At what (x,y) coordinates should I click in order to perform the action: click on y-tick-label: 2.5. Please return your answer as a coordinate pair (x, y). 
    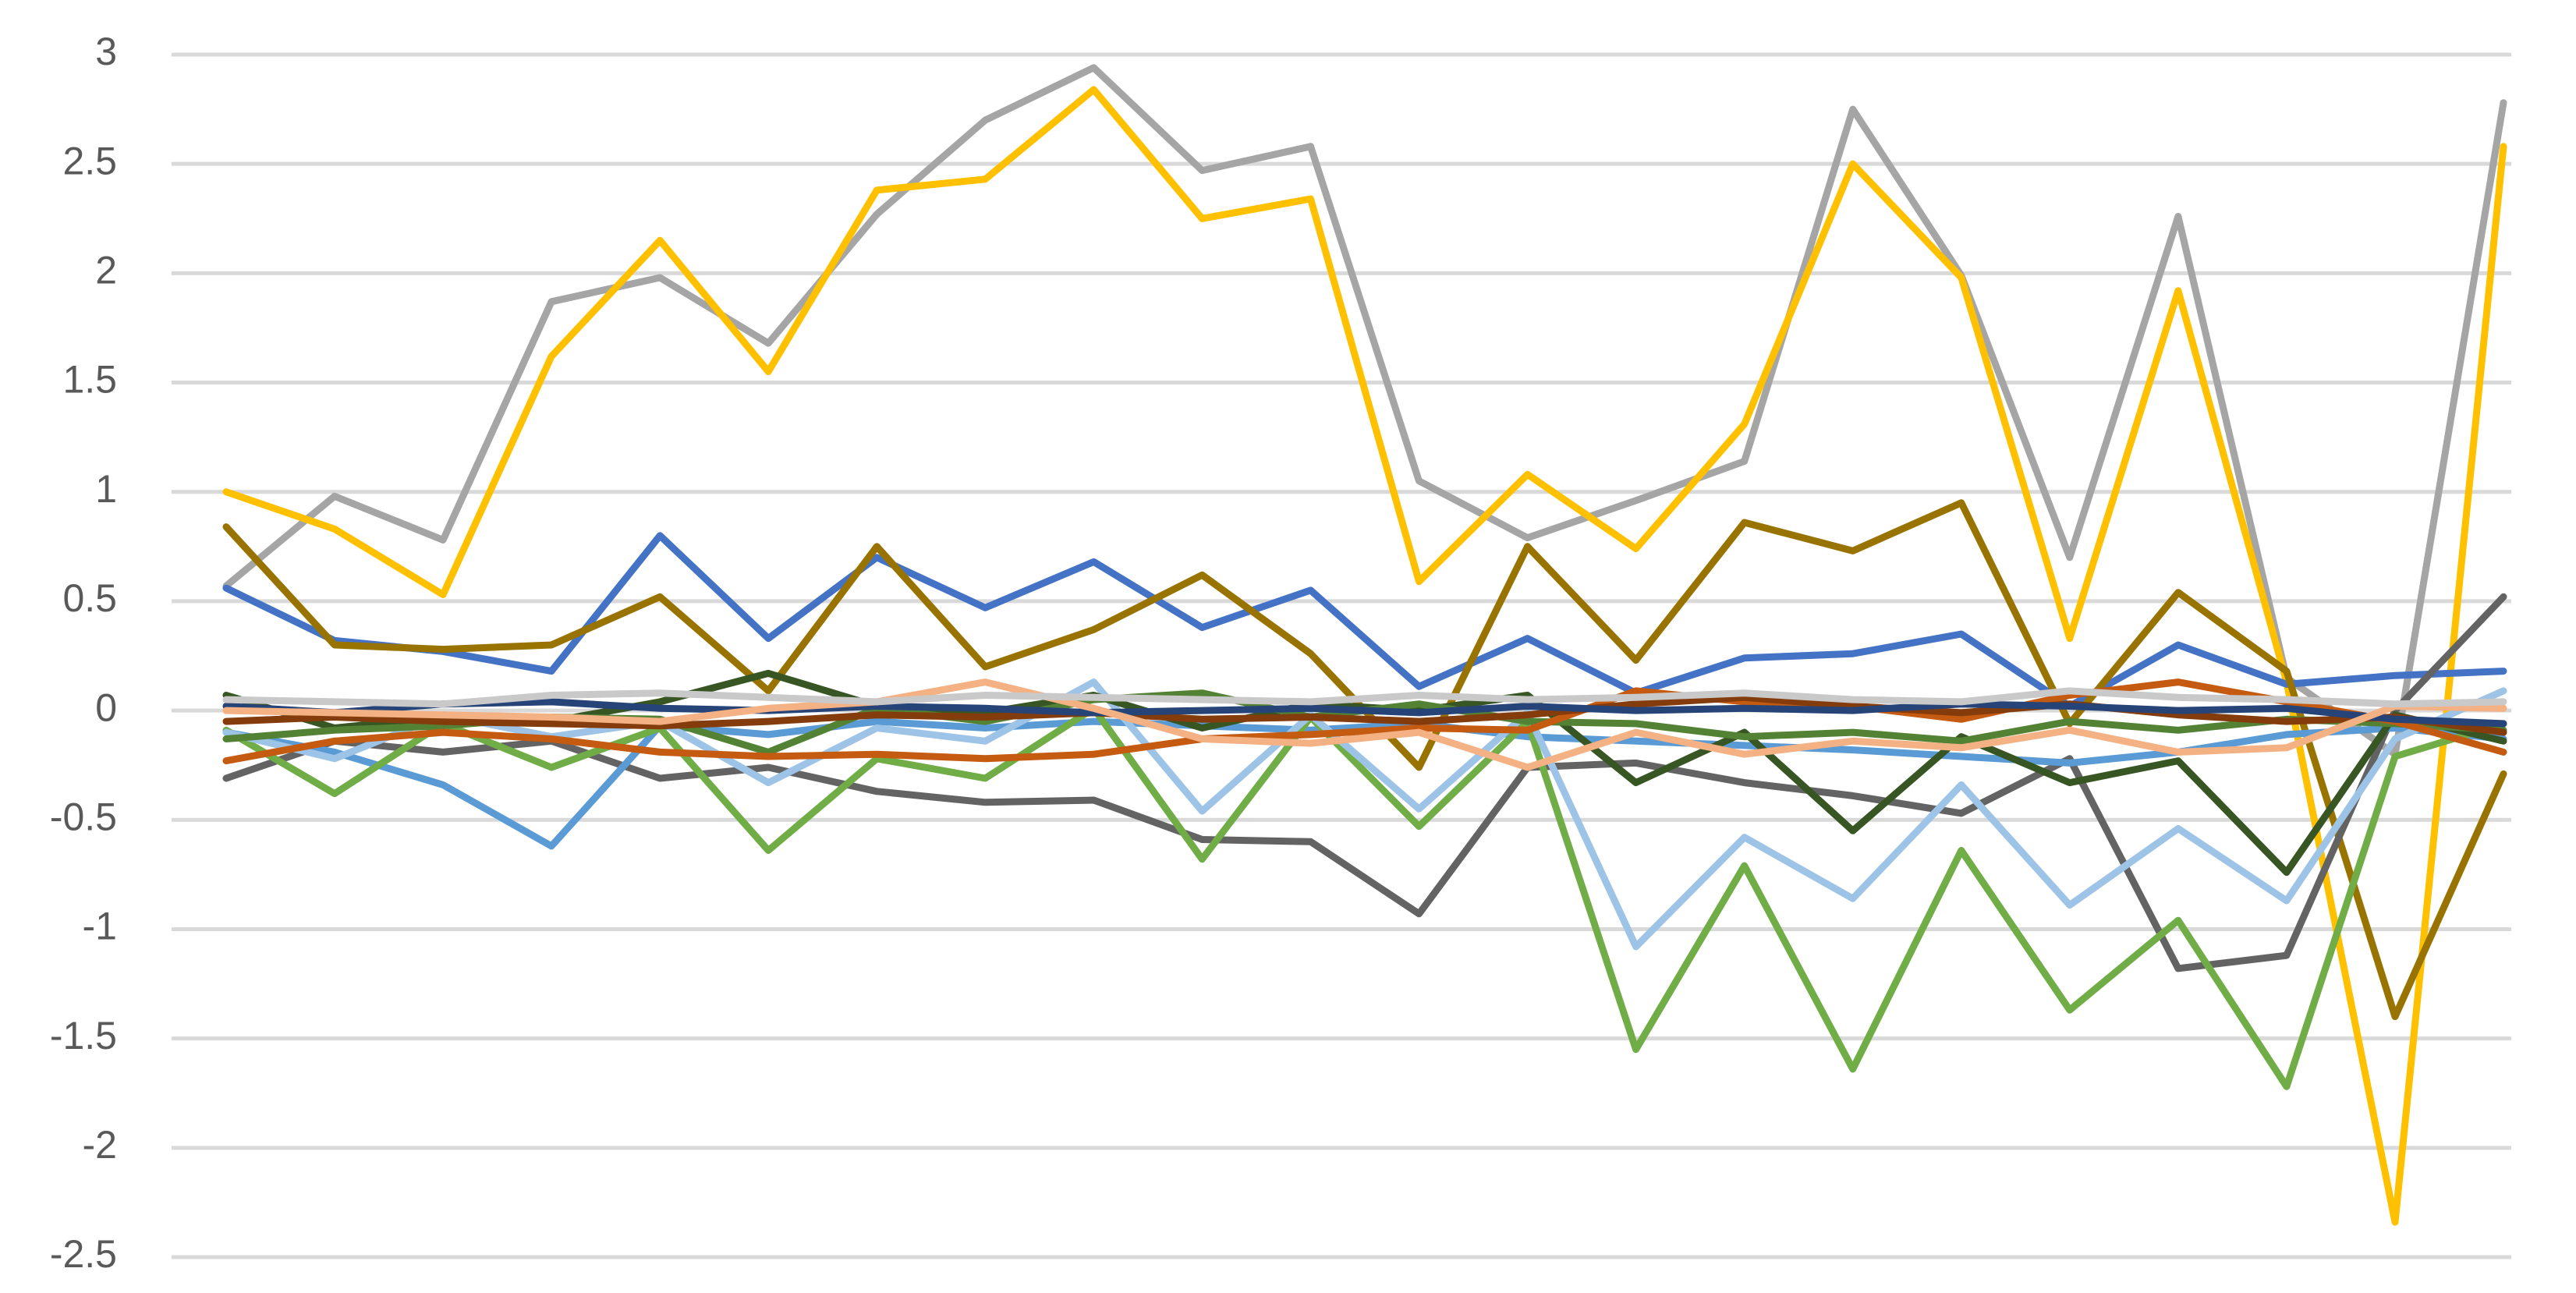
    Looking at the image, I should click on (89, 160).